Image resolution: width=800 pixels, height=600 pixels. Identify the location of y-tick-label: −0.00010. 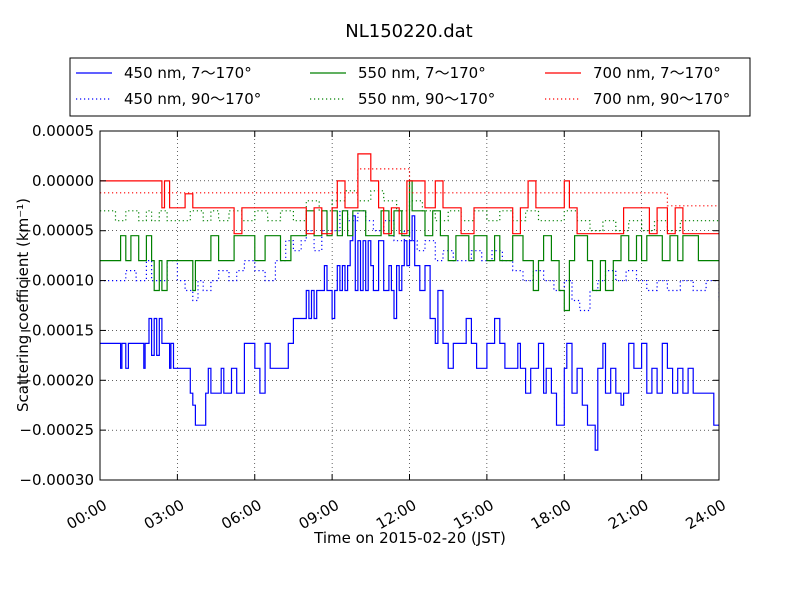
(56, 281).